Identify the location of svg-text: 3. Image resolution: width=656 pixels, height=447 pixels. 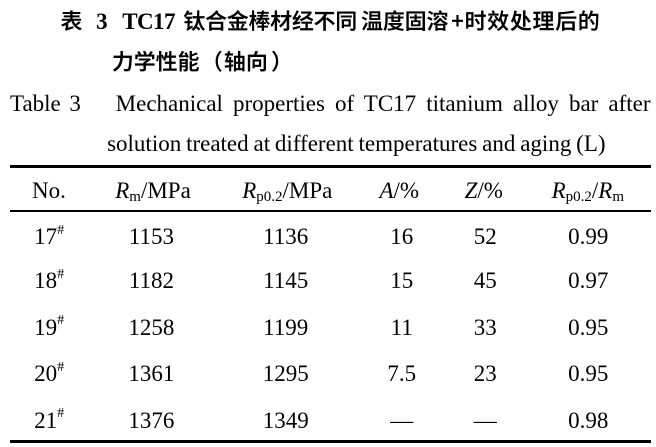
(102, 21).